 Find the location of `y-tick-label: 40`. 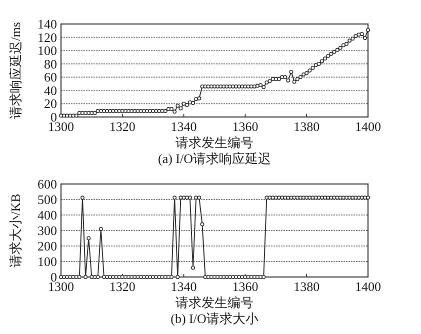

y-tick-label: 40 is located at coordinates (50, 90).